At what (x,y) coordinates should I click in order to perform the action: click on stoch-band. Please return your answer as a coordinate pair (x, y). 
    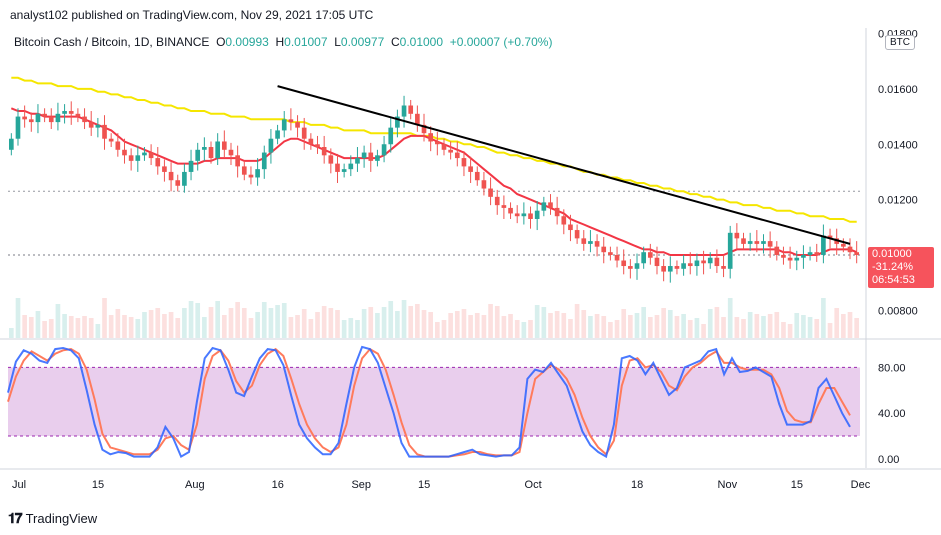
    Looking at the image, I should click on (434, 401).